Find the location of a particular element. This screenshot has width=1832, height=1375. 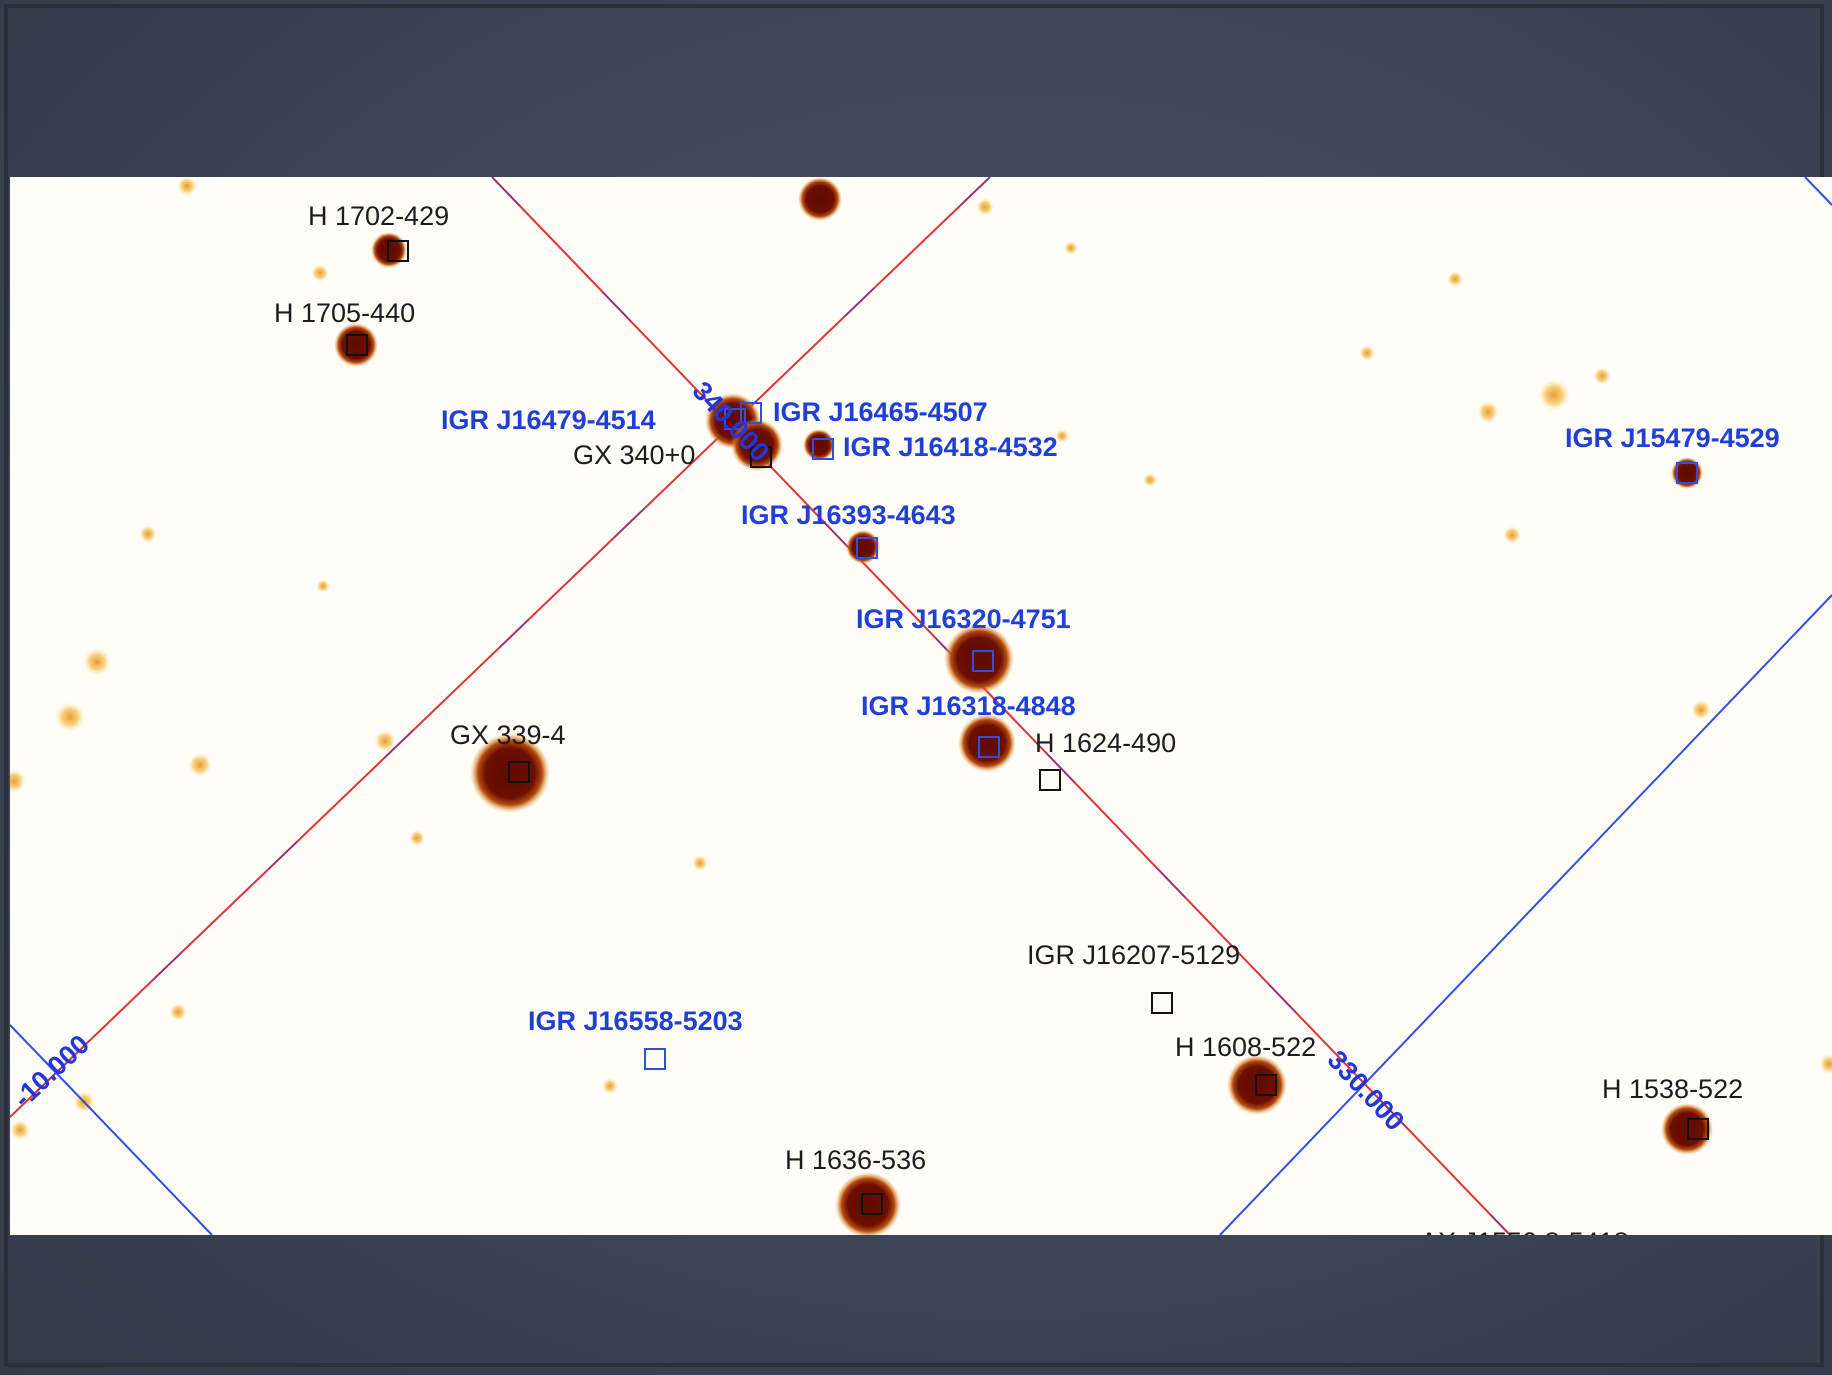

label-ax-j1550-8-5418: AX J1550.8-5418 is located at coordinates (1524, 1231).